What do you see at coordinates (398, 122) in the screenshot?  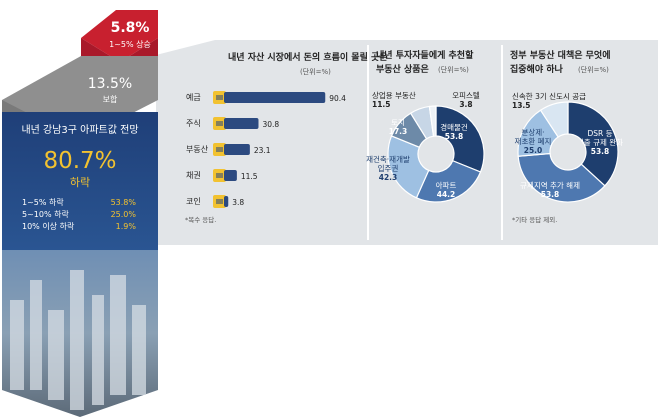 I see `pie-slice-label: 토지` at bounding box center [398, 122].